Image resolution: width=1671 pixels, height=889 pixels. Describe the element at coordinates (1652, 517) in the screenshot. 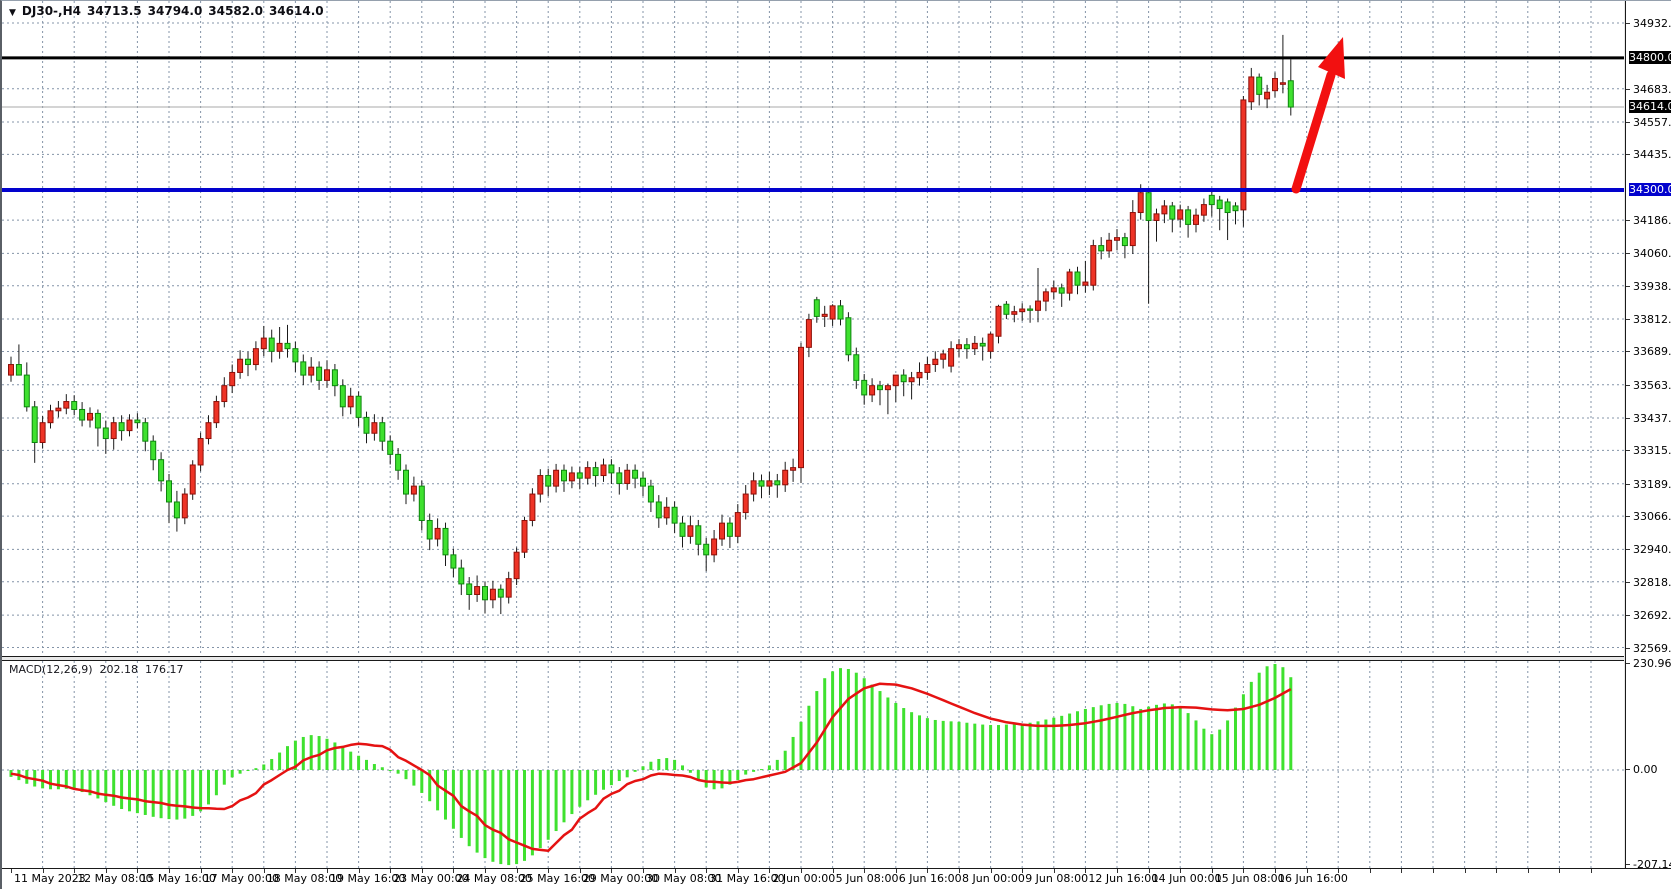

I see `price-tick-label: 33066.5` at that location.